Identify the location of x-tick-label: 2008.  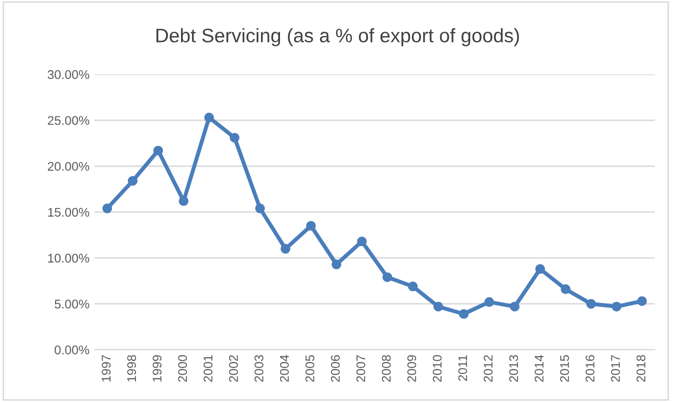
(386, 368).